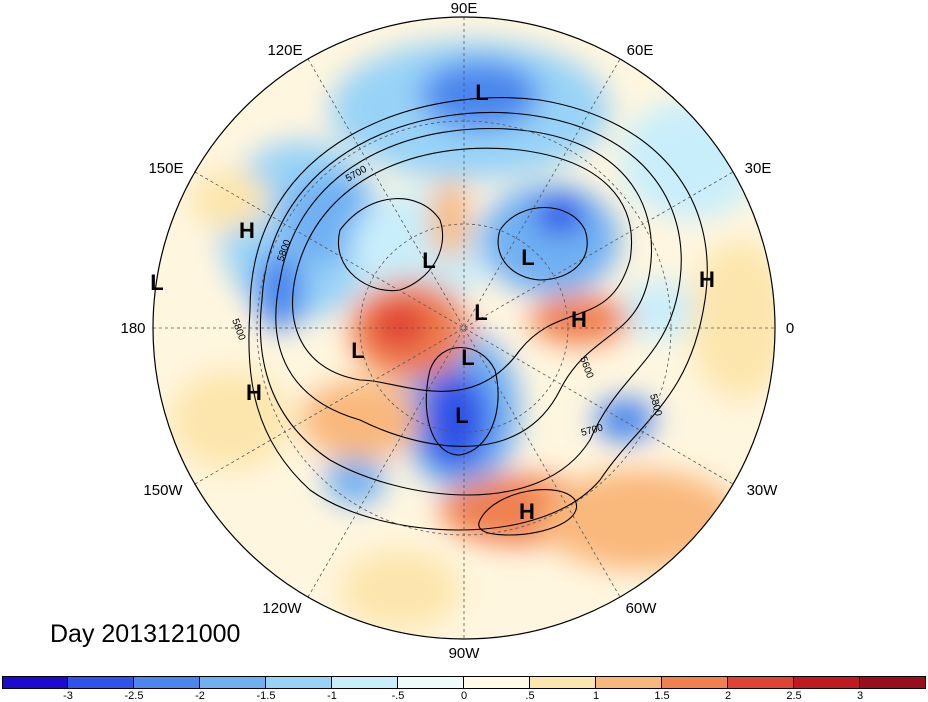 The width and height of the screenshot is (928, 702). I want to click on lon-label-180: 180, so click(132, 328).